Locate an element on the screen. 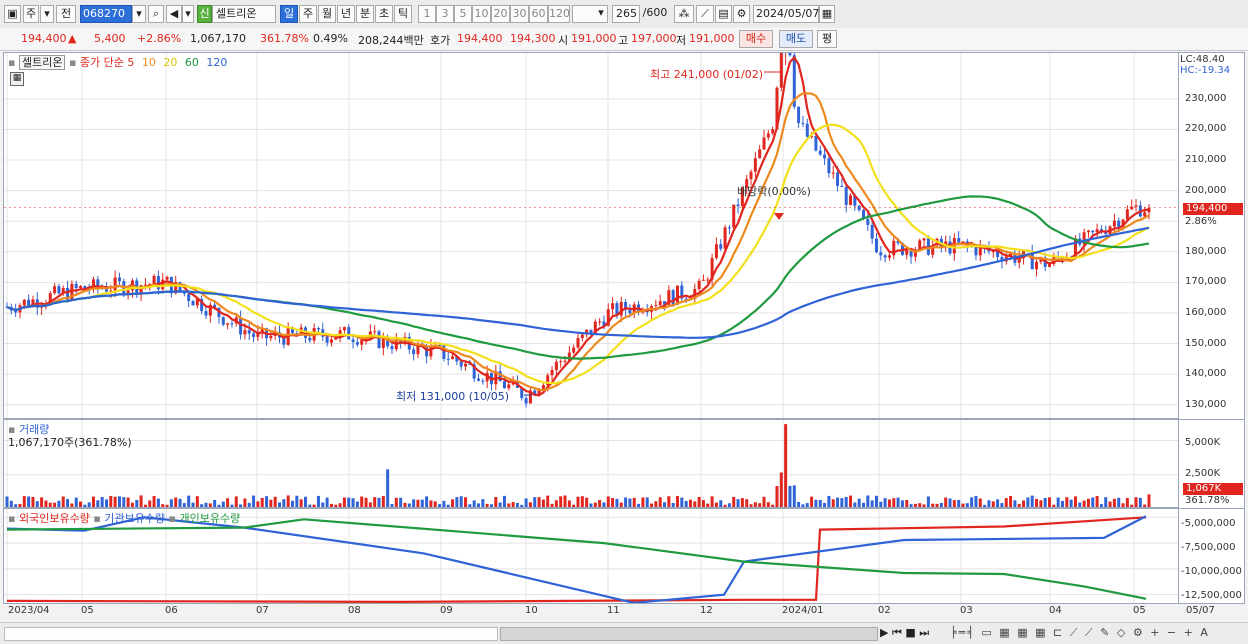 The width and height of the screenshot is (1248, 644). settings-tool-icon: ⚙ is located at coordinates (1138, 632).